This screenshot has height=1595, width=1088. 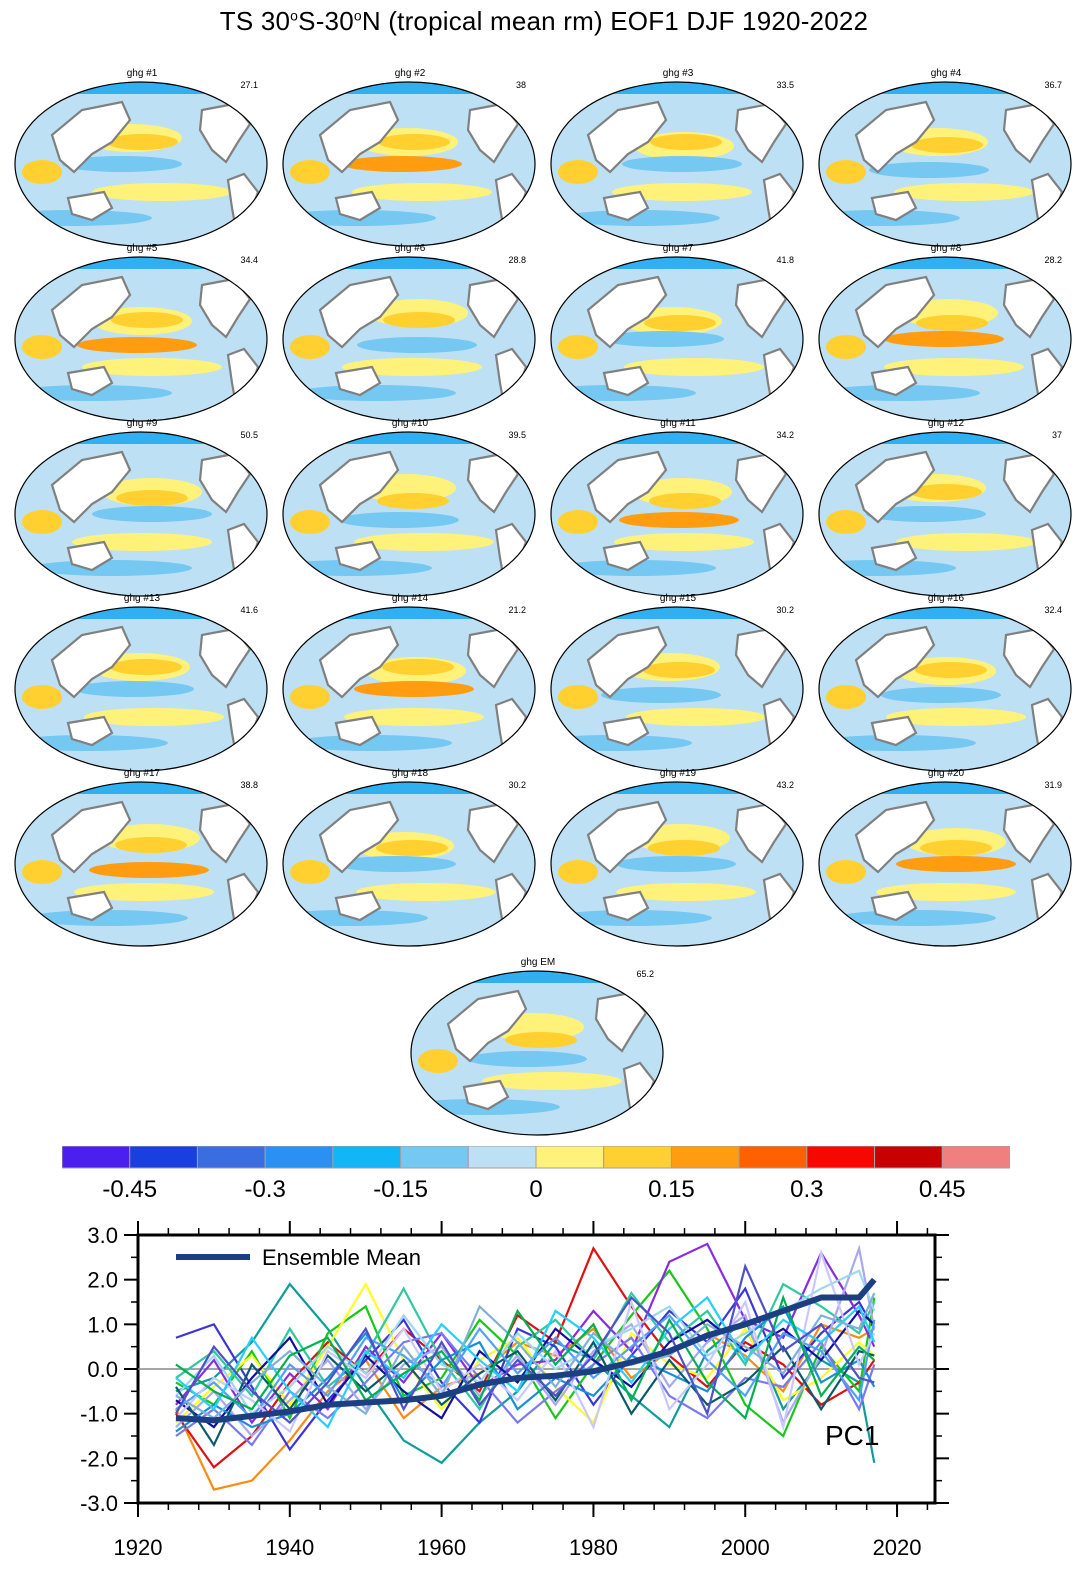 I want to click on map-panel: ghg EM 65.2, so click(x=538, y=1047).